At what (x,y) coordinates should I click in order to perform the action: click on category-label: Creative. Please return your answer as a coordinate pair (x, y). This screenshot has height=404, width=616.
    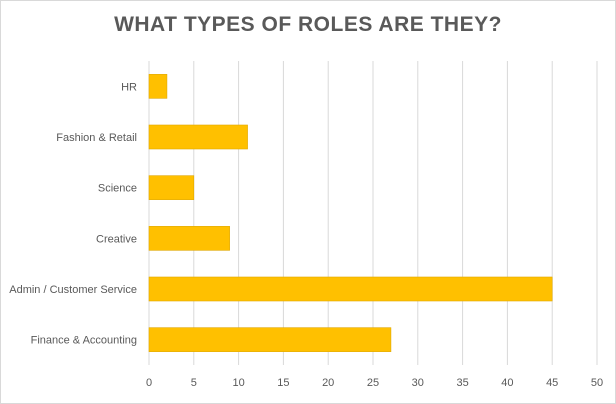
    Looking at the image, I should click on (116, 239).